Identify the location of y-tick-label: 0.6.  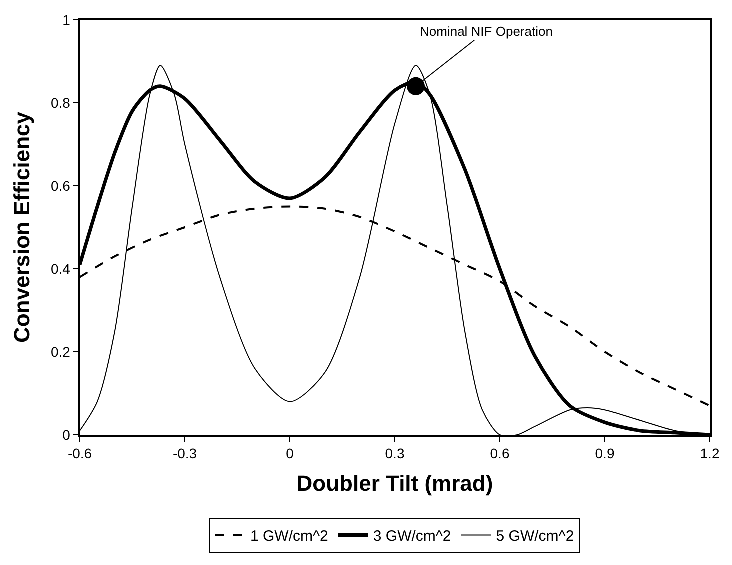
(60, 186).